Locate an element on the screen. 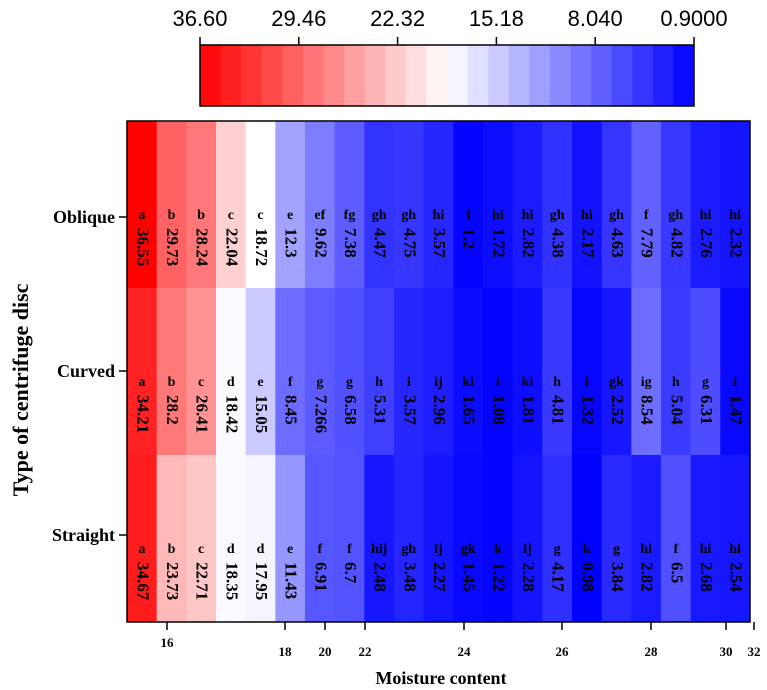 The height and width of the screenshot is (690, 767). y-tick-label: Curved is located at coordinates (86, 371).